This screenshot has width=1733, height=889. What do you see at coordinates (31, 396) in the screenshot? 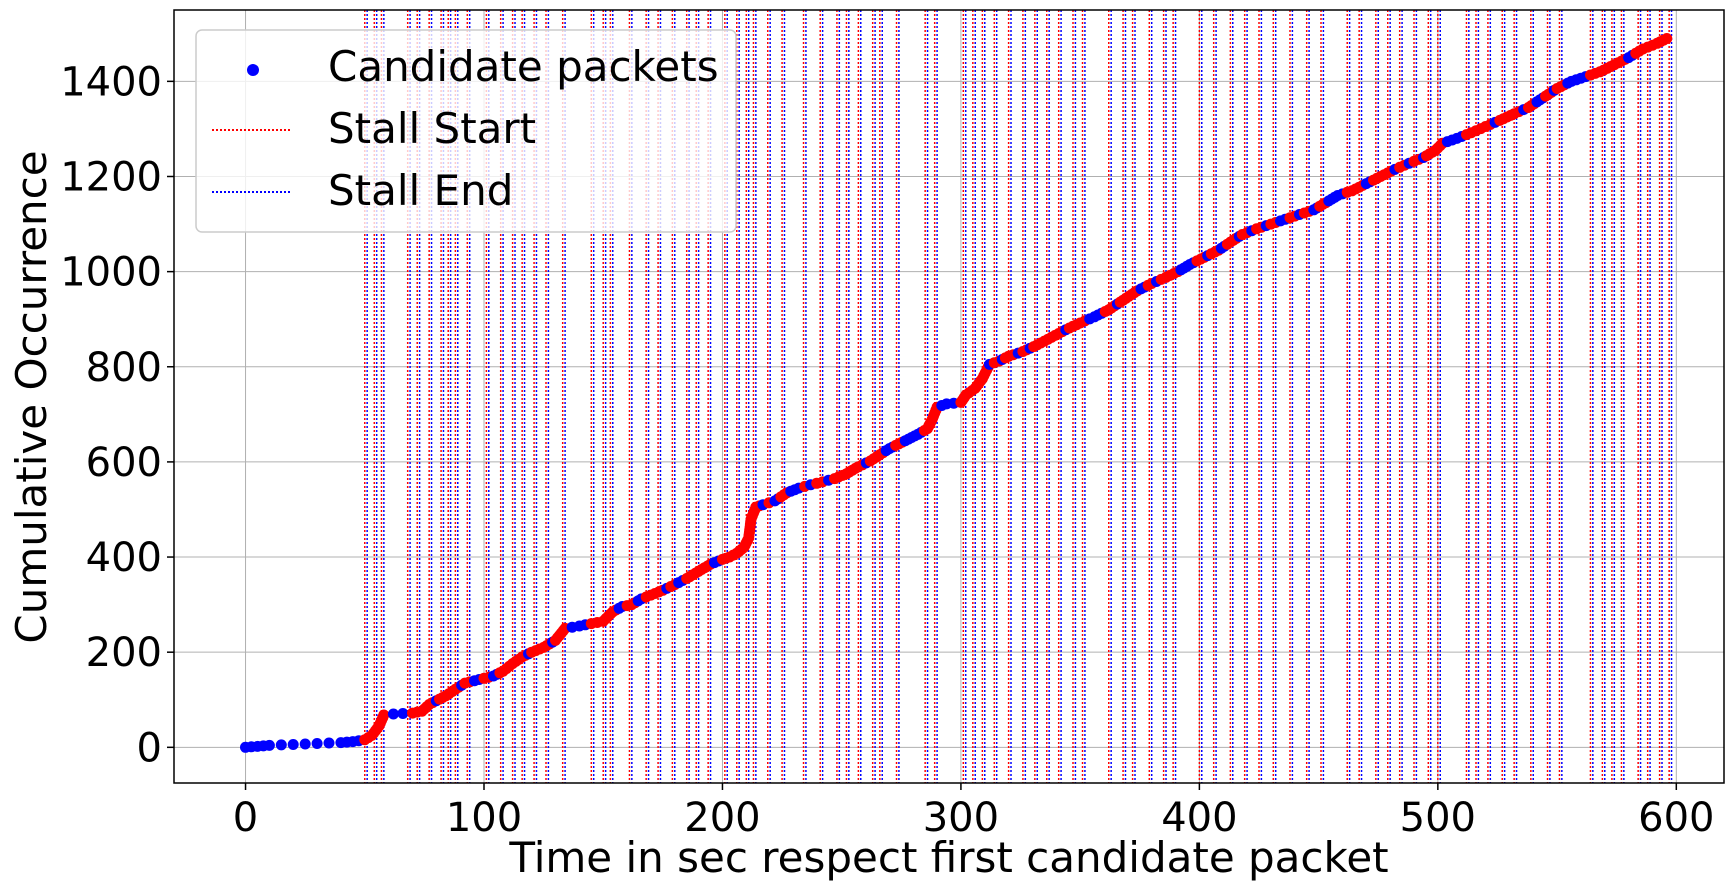
I see `y-axis-label: Cumulative Occurrence` at bounding box center [31, 396].